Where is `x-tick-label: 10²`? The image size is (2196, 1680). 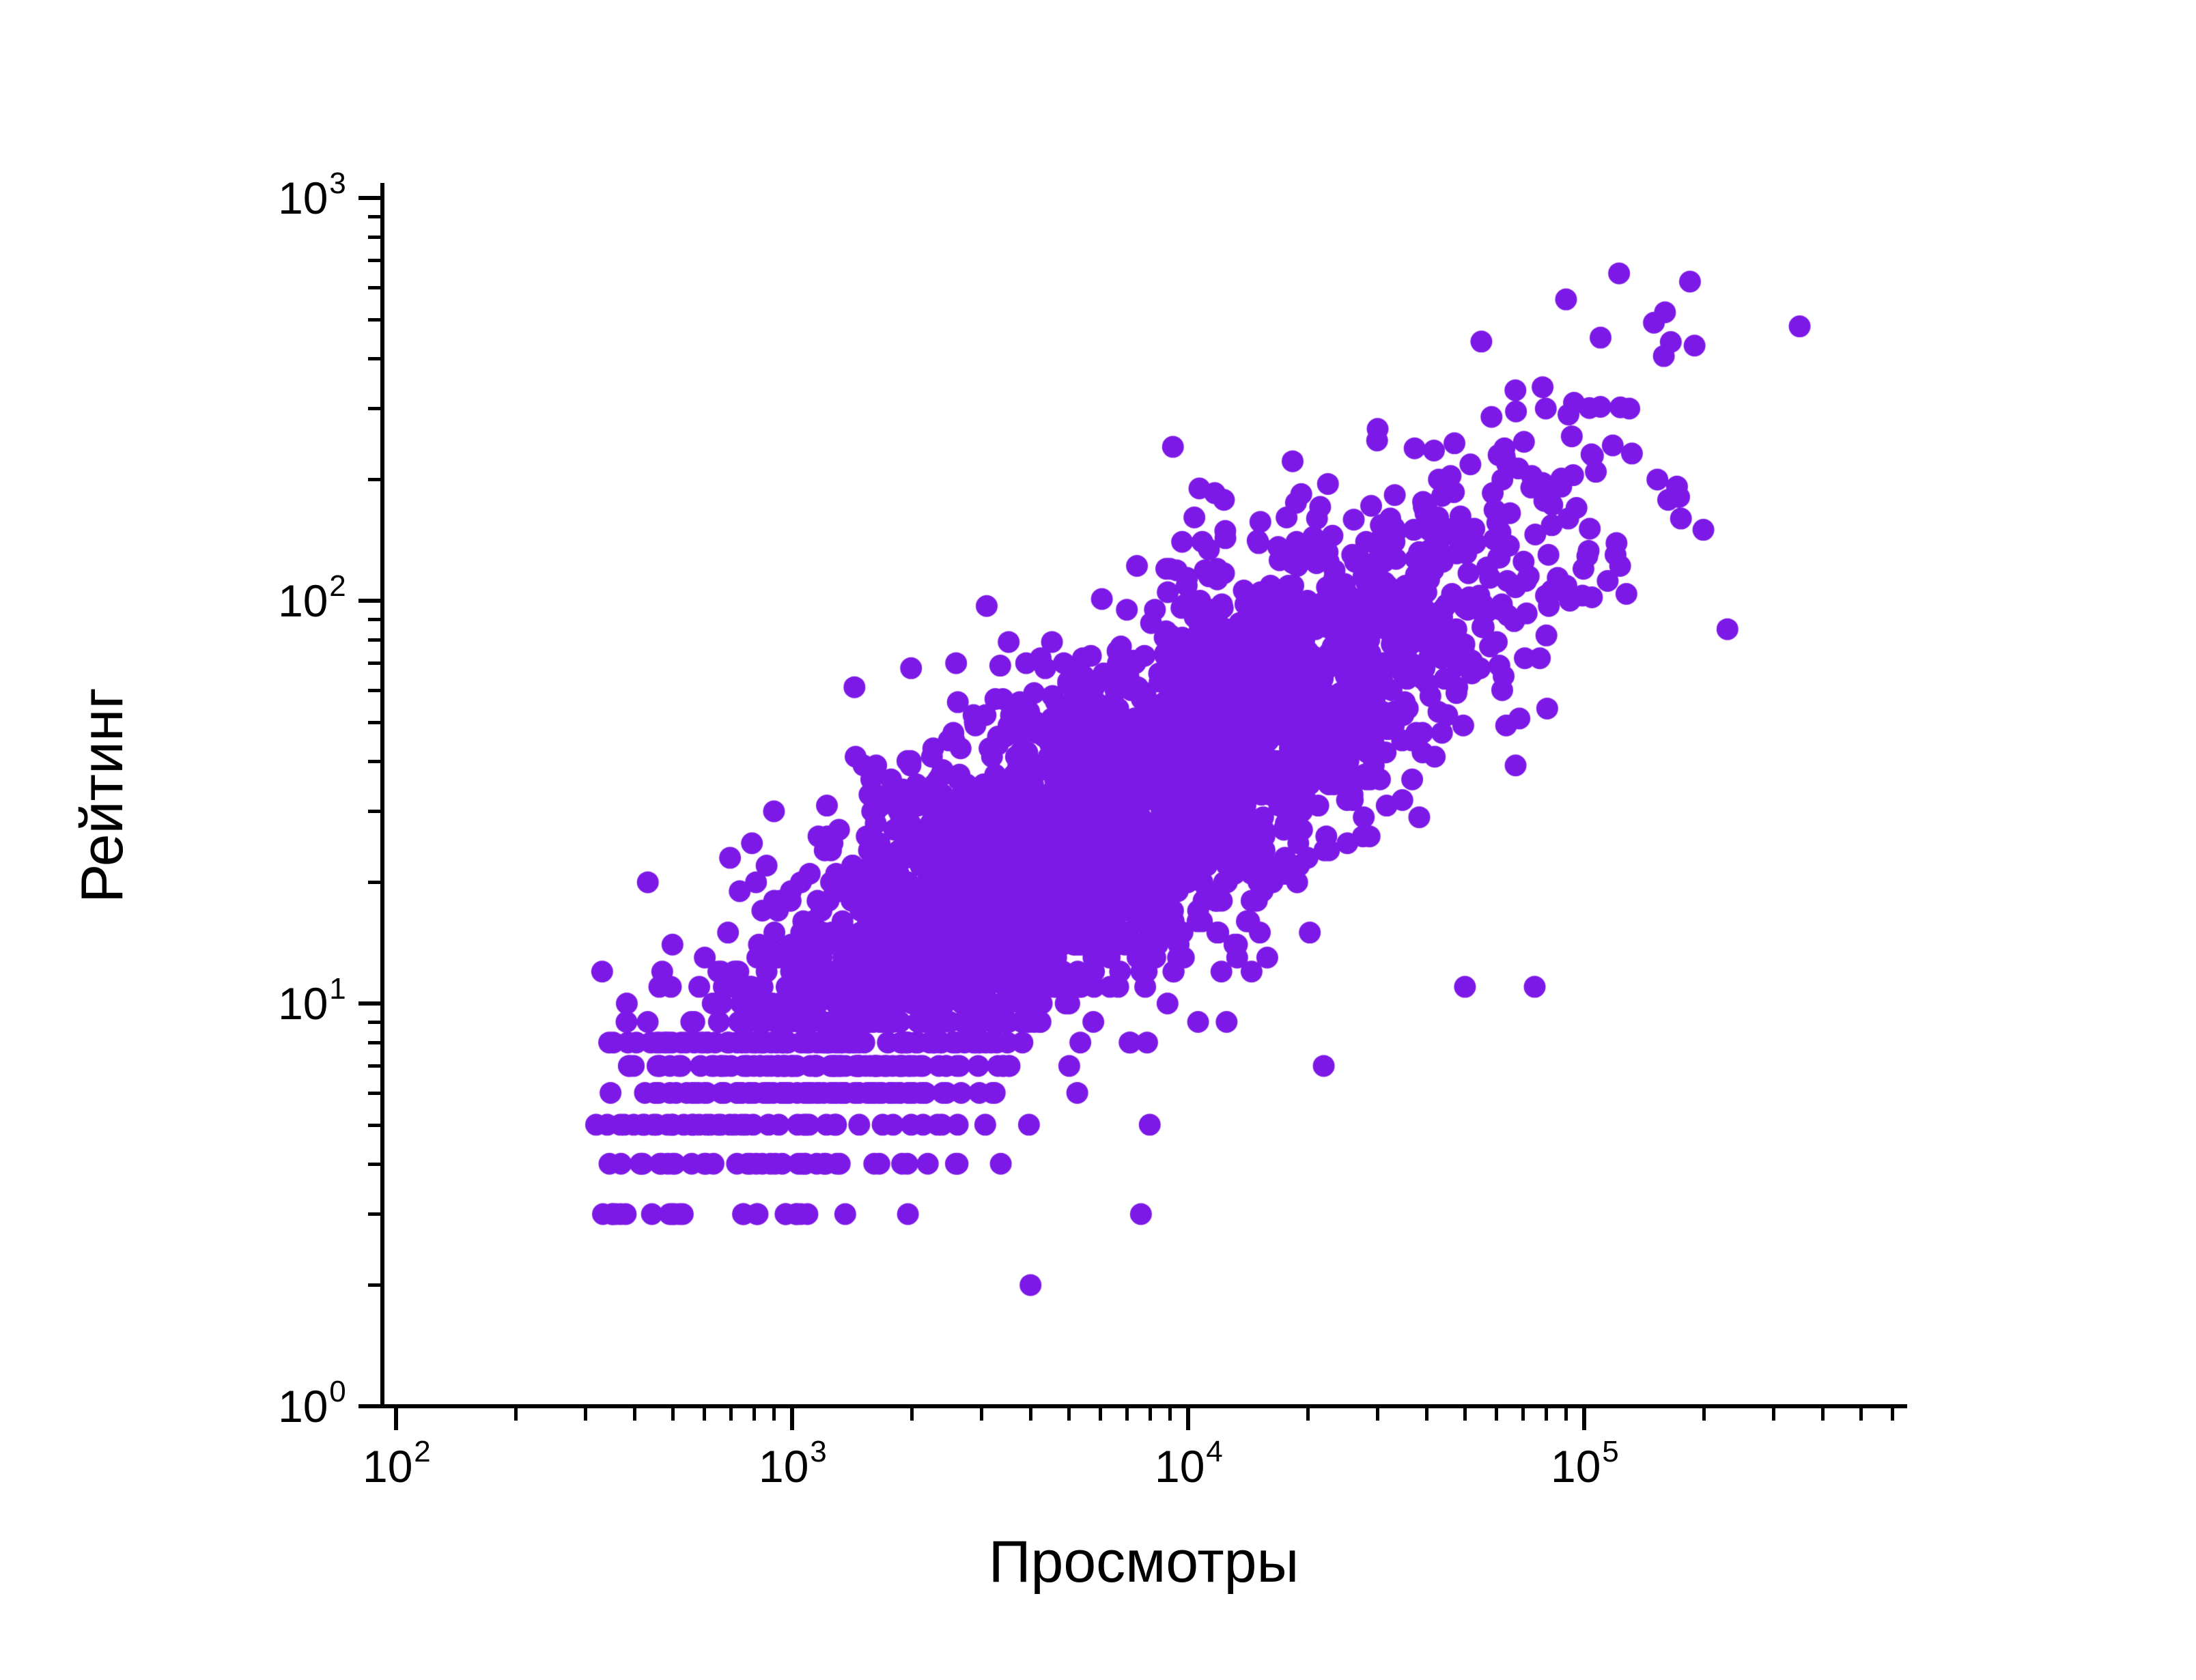
x-tick-label: 10² is located at coordinates (397, 1463).